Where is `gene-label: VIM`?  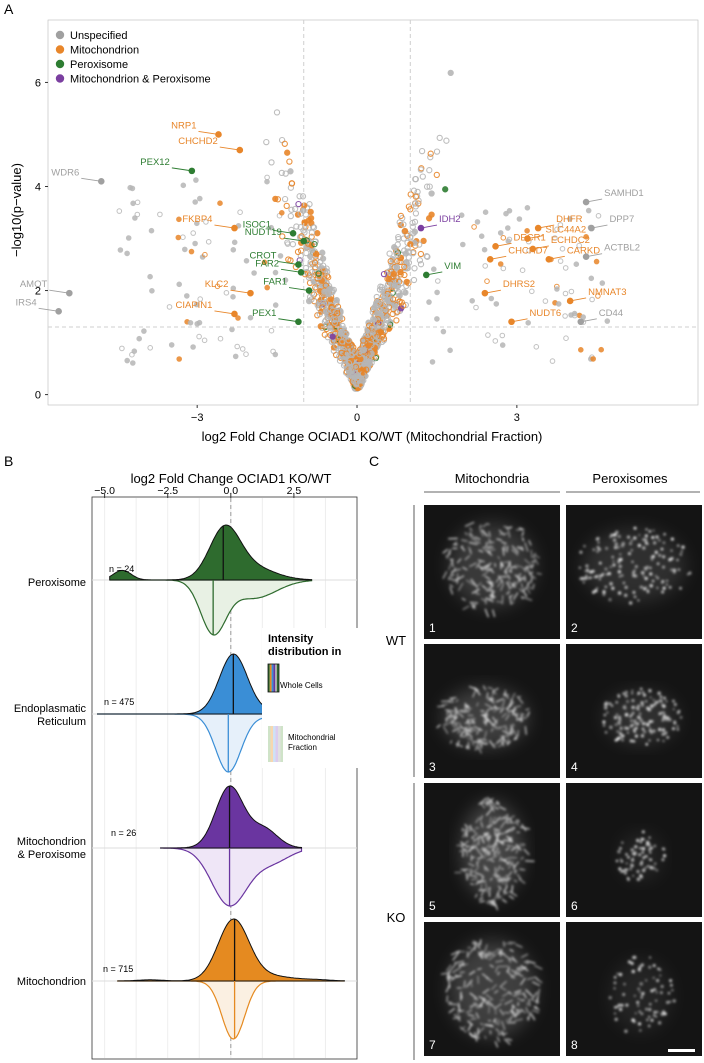
gene-label: VIM is located at coordinates (452, 266).